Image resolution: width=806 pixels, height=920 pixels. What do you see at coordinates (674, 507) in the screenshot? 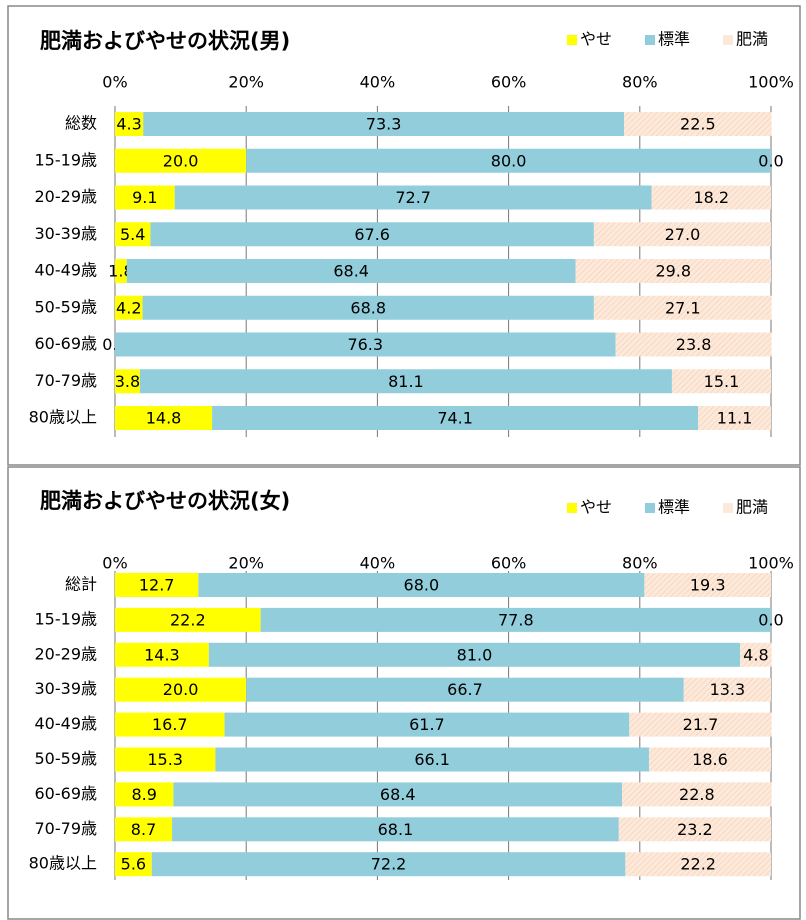
I see `legend-label: 標準` at bounding box center [674, 507].